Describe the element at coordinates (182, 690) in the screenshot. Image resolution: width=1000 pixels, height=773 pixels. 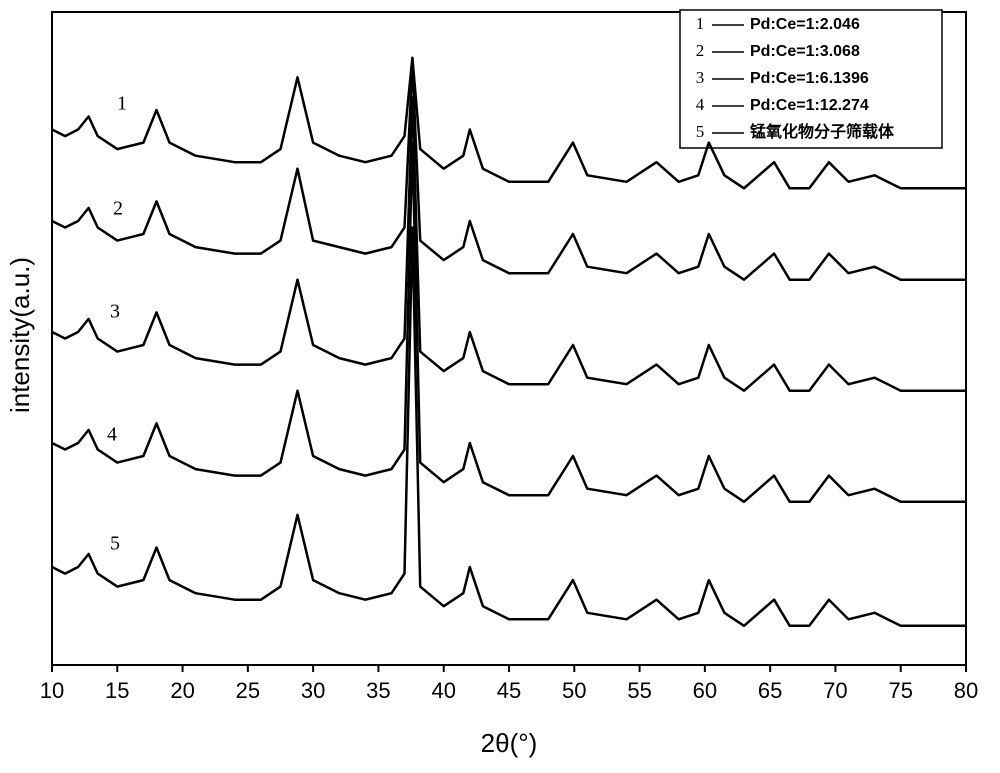
I see `x-tick-label: 20` at that location.